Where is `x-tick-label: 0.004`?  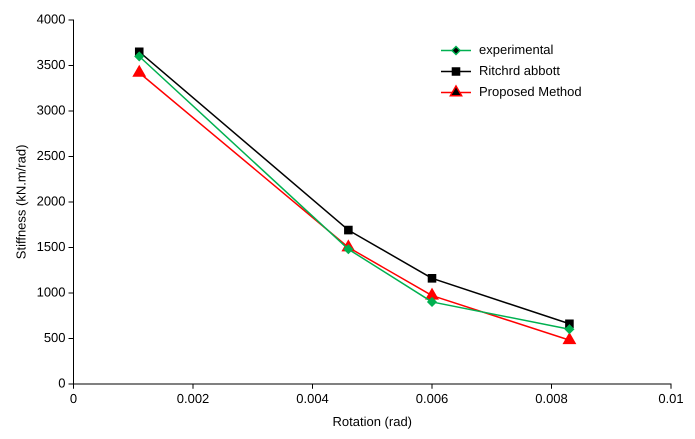
x-tick-label: 0.004 is located at coordinates (312, 398).